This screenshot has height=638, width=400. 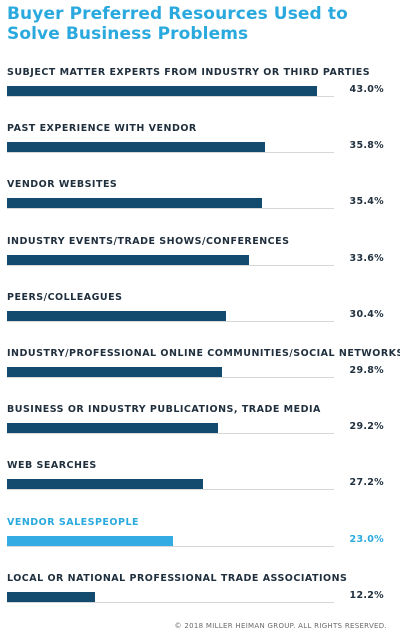 I want to click on value-label: 35.8%, so click(x=366, y=146).